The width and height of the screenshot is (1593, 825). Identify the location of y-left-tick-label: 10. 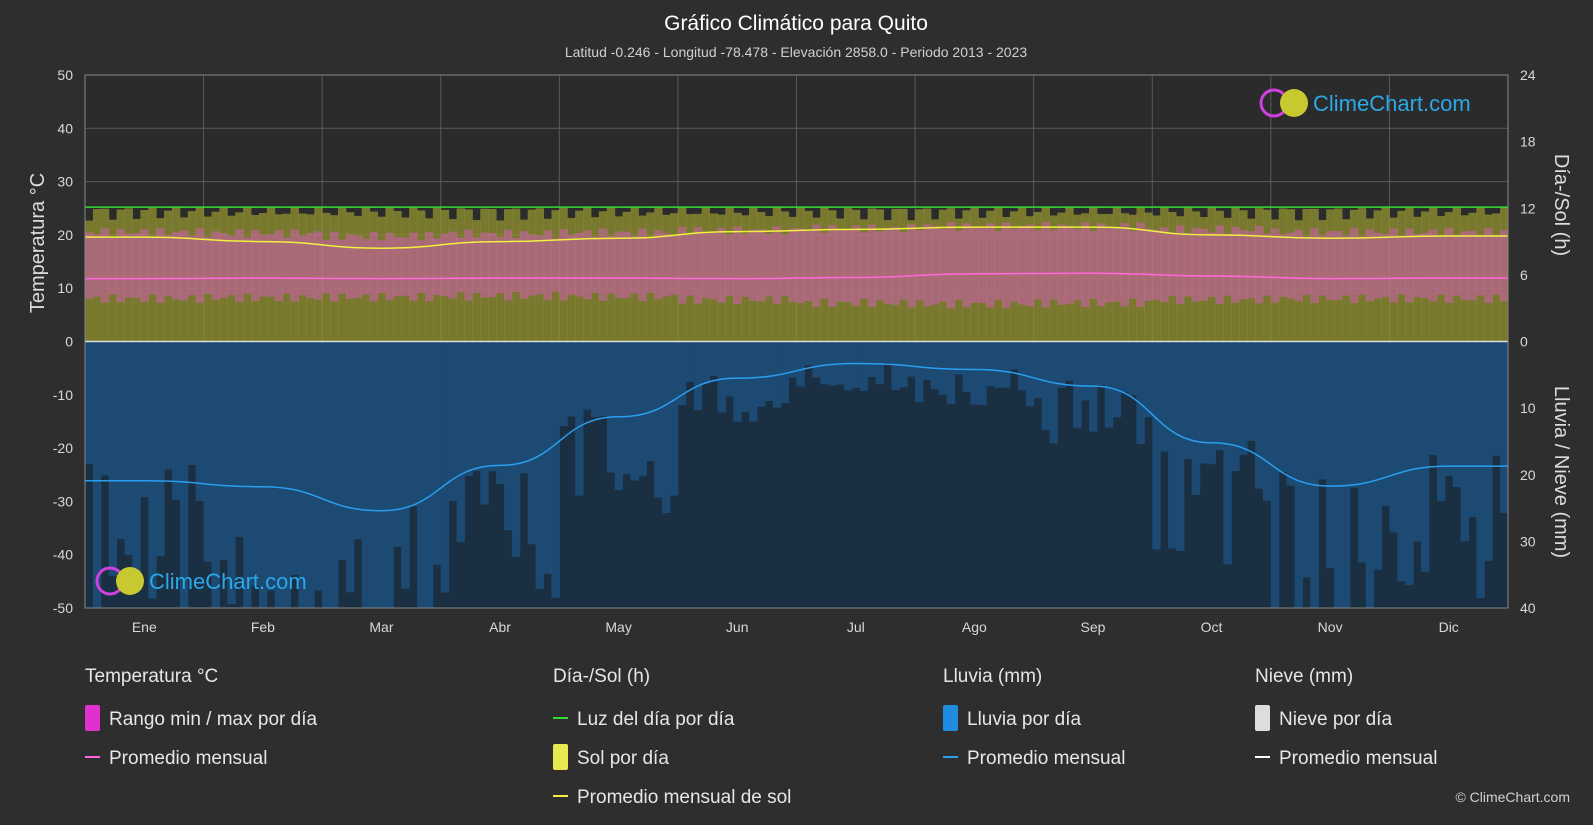
(65, 288).